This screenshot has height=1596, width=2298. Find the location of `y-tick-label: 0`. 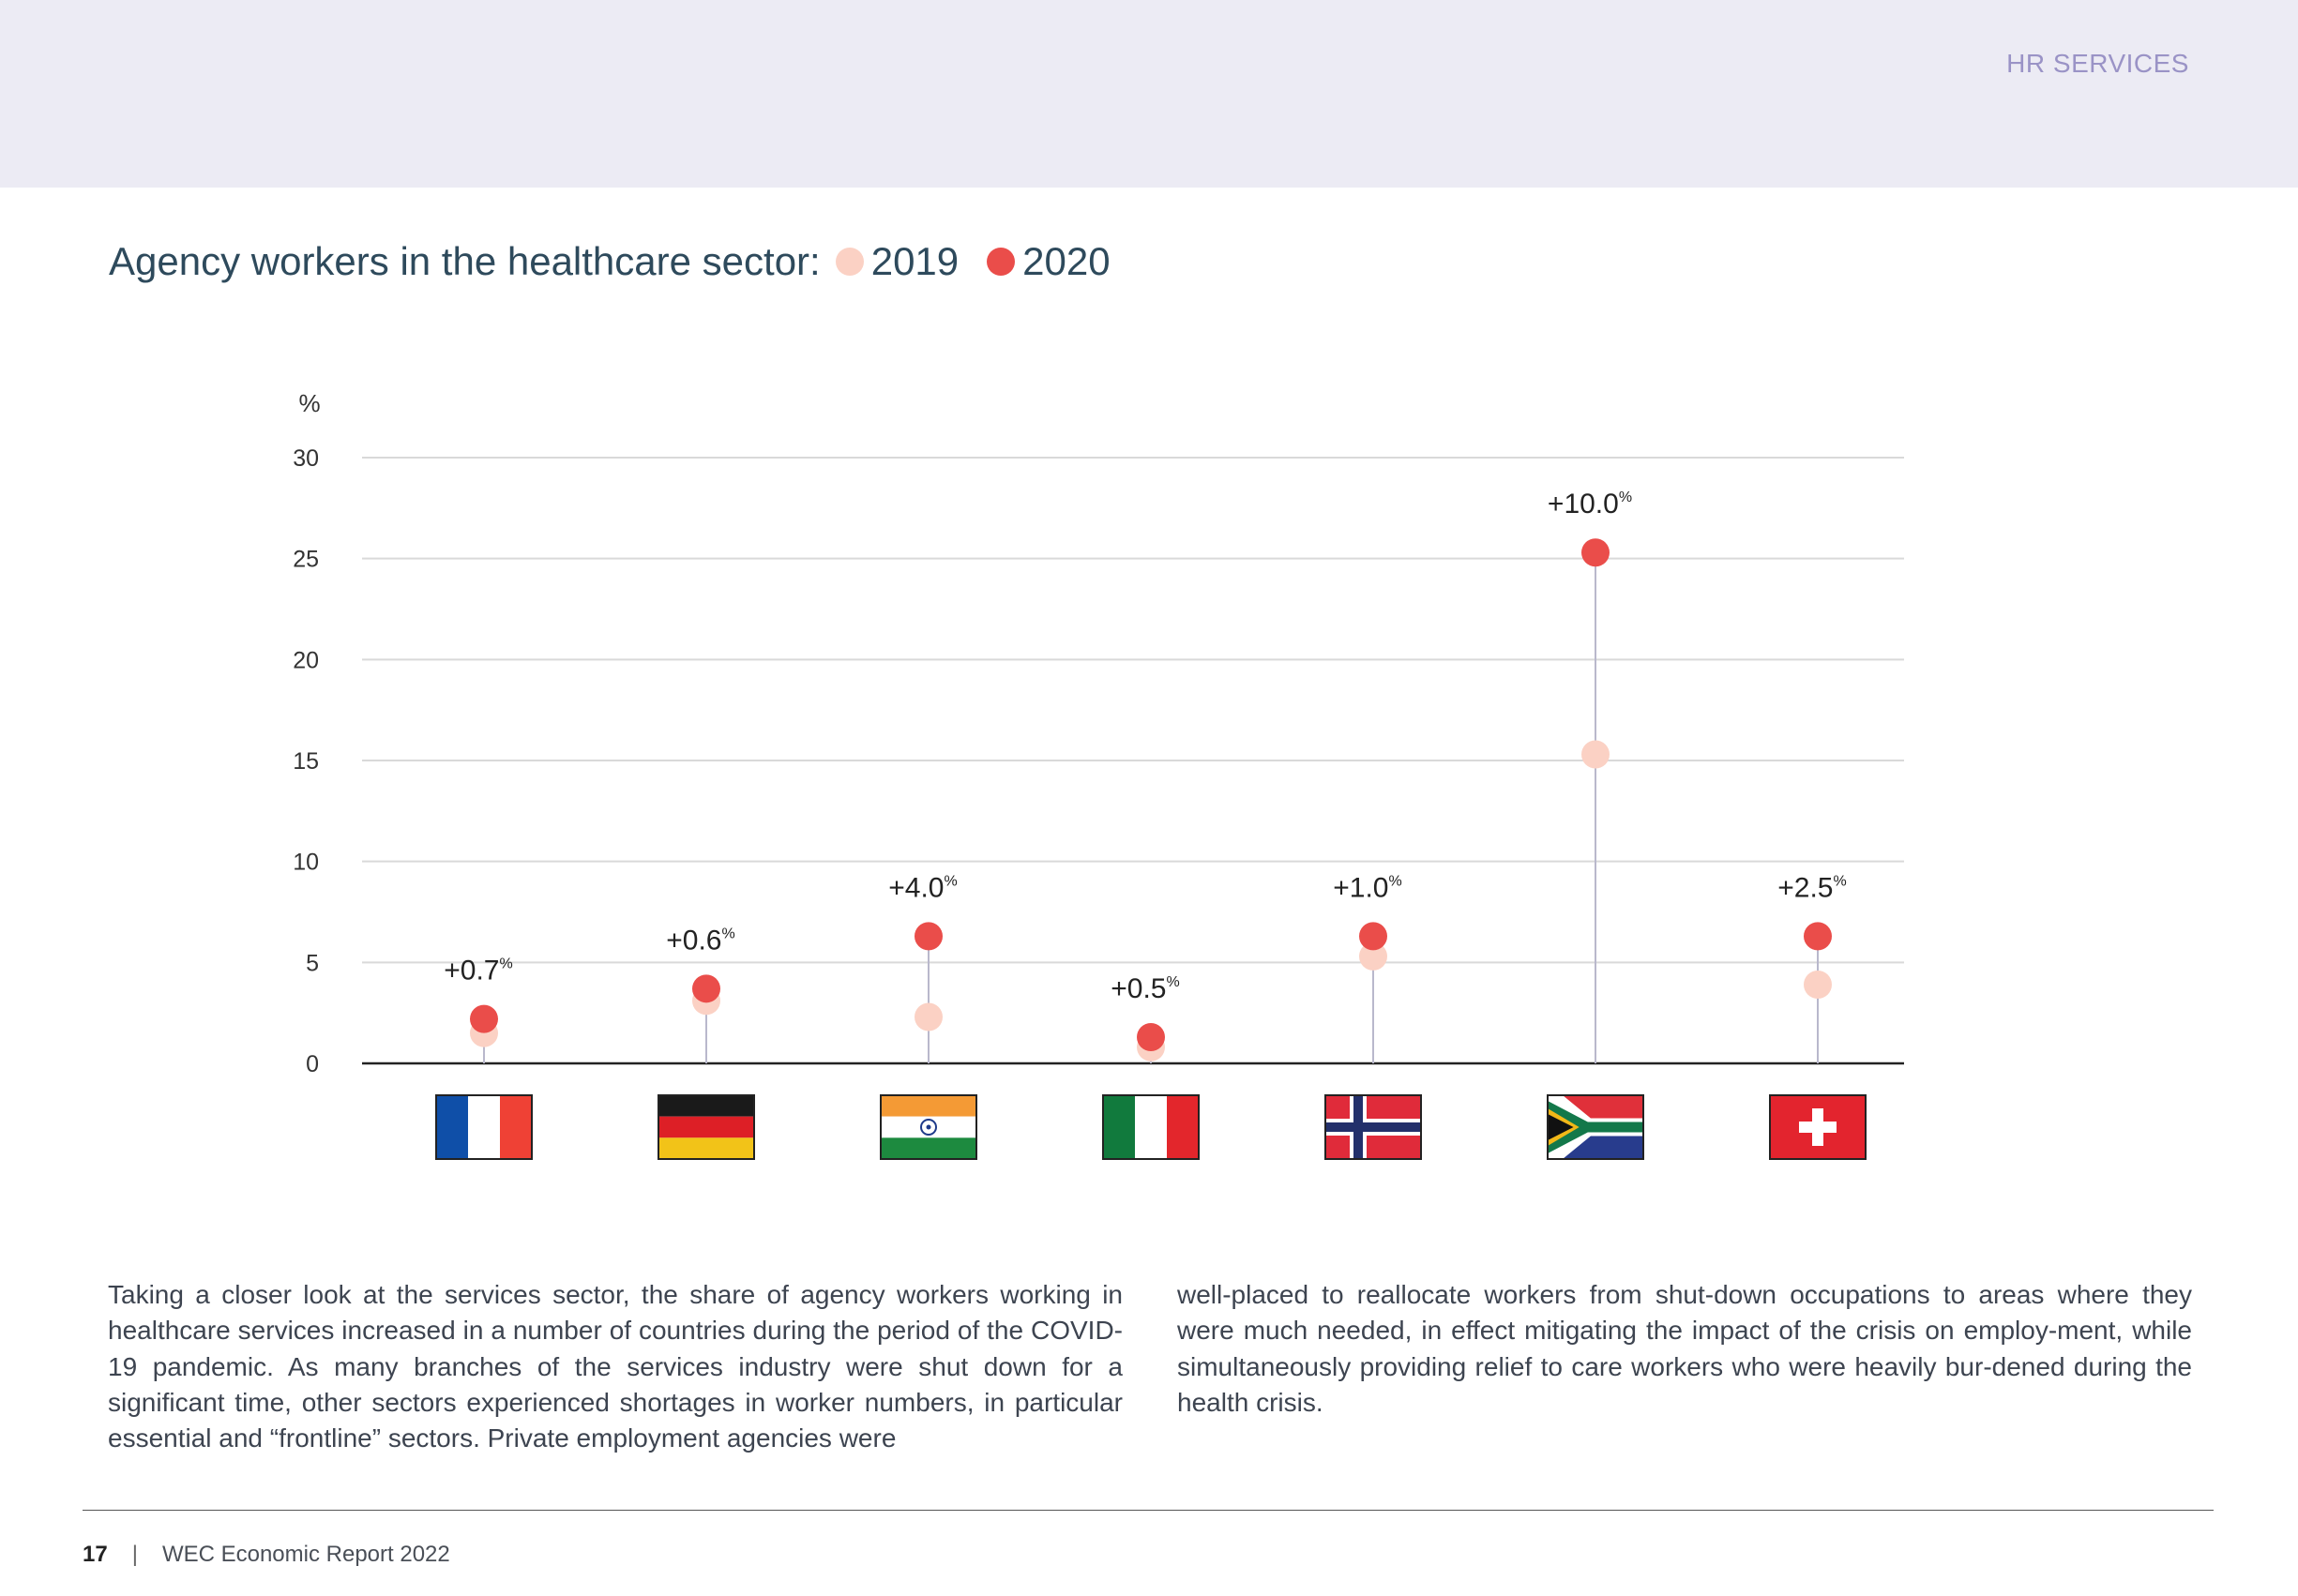

y-tick-label: 0 is located at coordinates (312, 1064).